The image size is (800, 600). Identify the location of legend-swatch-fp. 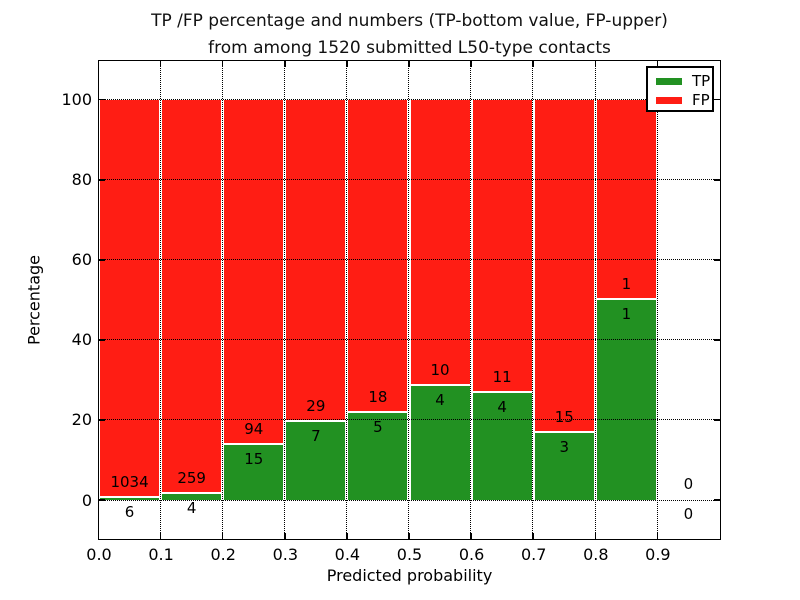
(669, 100).